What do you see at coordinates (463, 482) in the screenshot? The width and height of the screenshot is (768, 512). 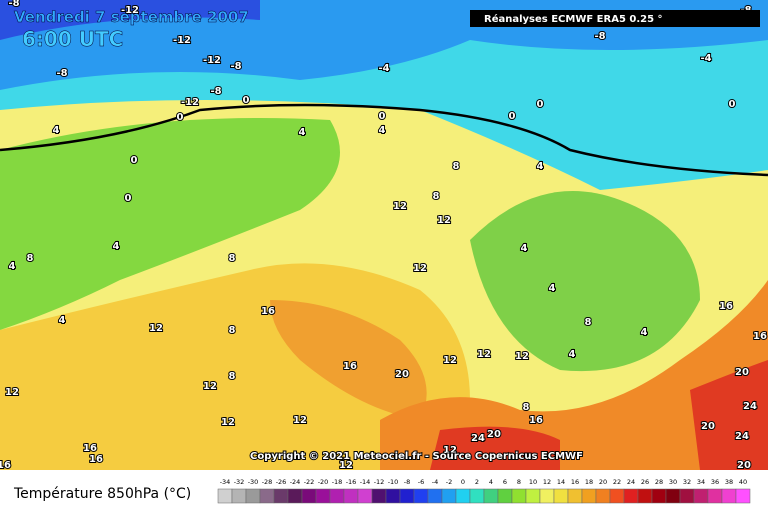 I see `legend-label: 0` at bounding box center [463, 482].